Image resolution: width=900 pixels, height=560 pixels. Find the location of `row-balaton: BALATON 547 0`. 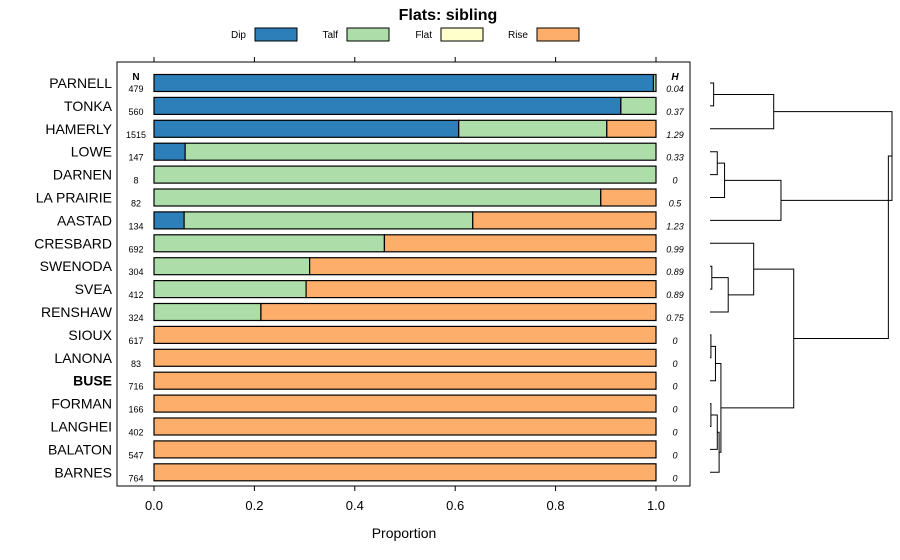

row-balaton: BALATON 547 0 is located at coordinates (363, 450).